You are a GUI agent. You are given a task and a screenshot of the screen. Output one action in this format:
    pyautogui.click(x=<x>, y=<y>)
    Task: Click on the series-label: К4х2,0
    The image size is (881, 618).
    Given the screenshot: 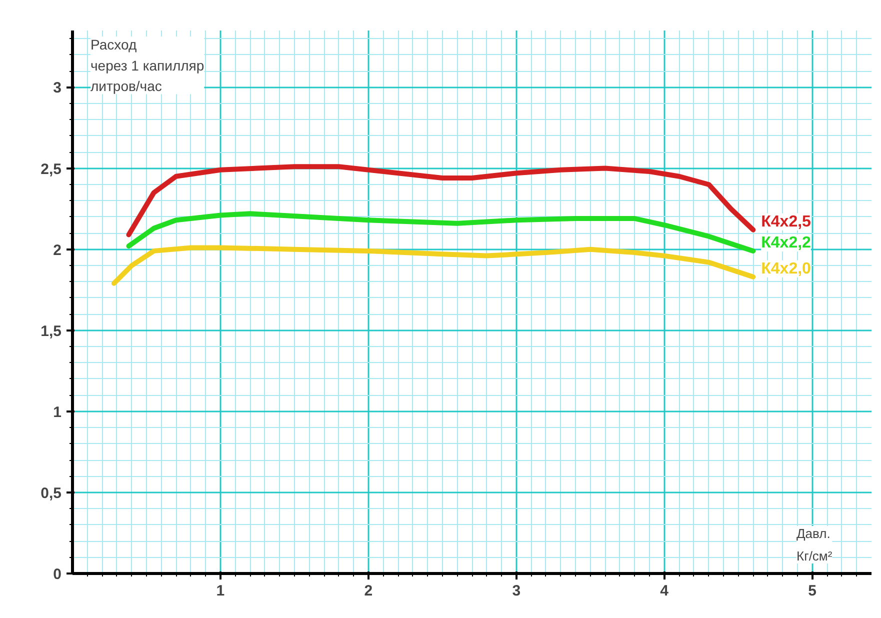 What is the action you would take?
    pyautogui.click(x=786, y=269)
    